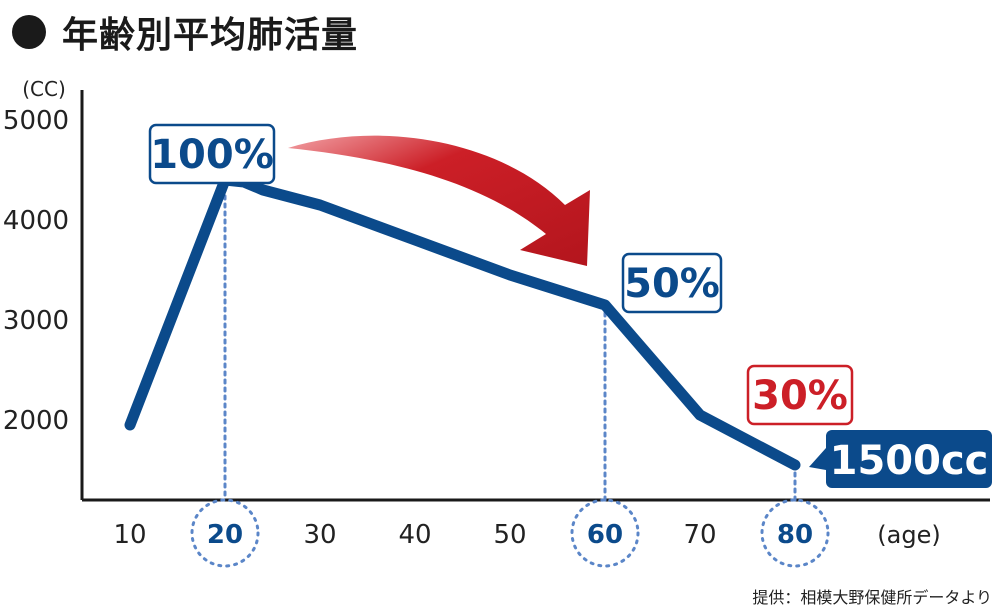  What do you see at coordinates (414, 535) in the screenshot?
I see `x-tick-label: 40` at bounding box center [414, 535].